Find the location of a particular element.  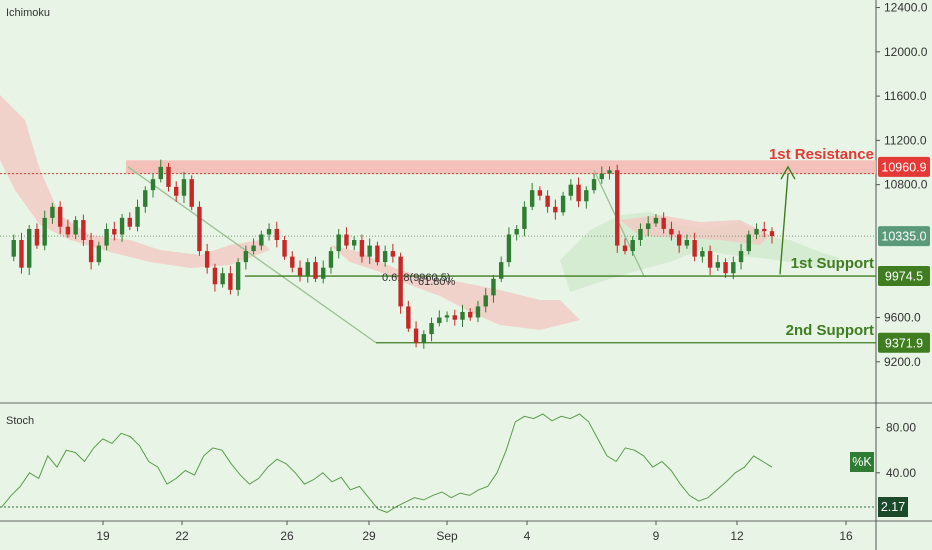

indicator-label-stoch: Stoch is located at coordinates (20, 421).